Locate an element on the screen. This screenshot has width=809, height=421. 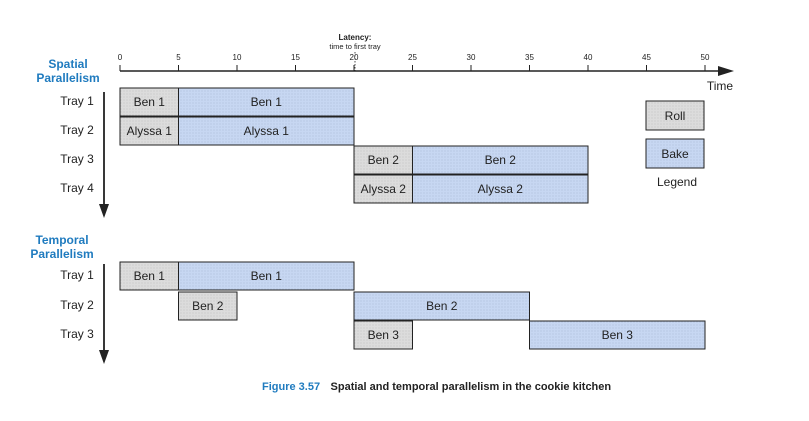
bar-s1-t0-bake-outline is located at coordinates (266, 276).